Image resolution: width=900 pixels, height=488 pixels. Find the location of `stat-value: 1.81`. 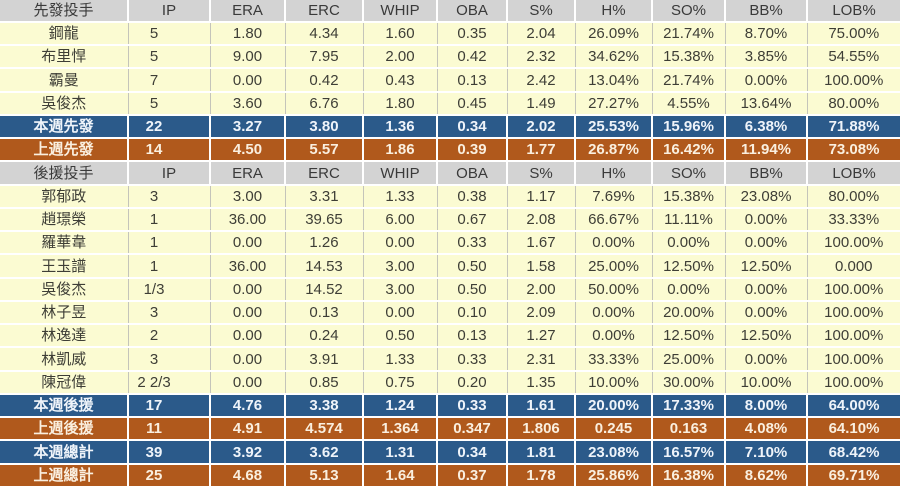

stat-value: 1.81 is located at coordinates (541, 452).